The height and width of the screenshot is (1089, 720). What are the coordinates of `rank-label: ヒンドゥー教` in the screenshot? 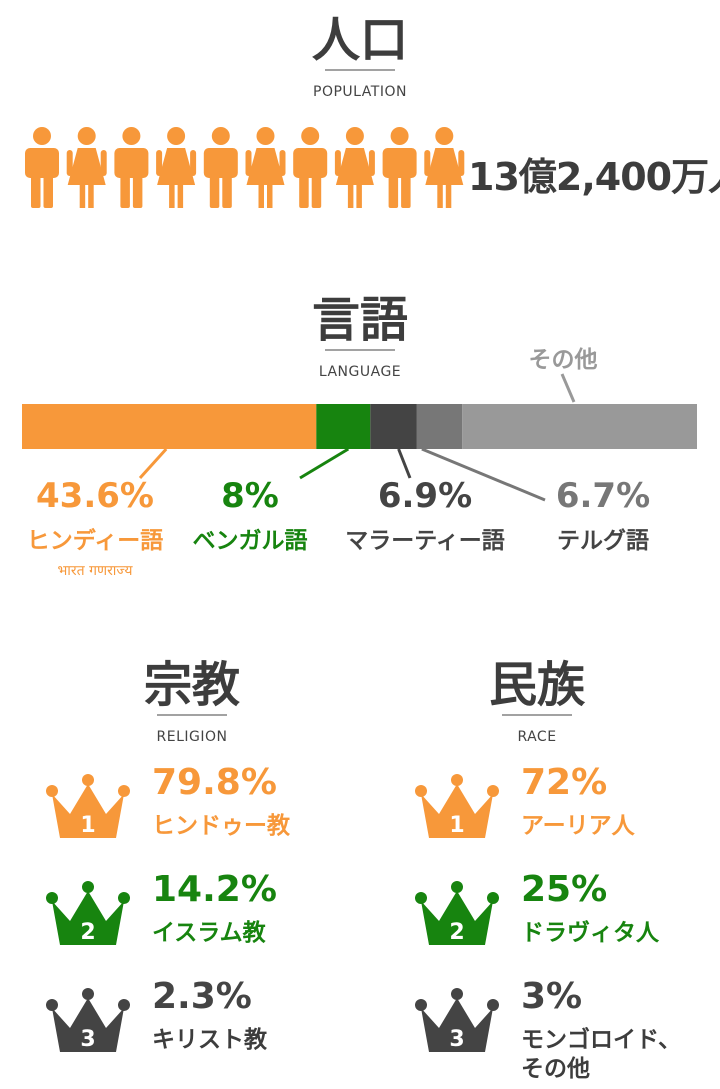 It's located at (221, 826).